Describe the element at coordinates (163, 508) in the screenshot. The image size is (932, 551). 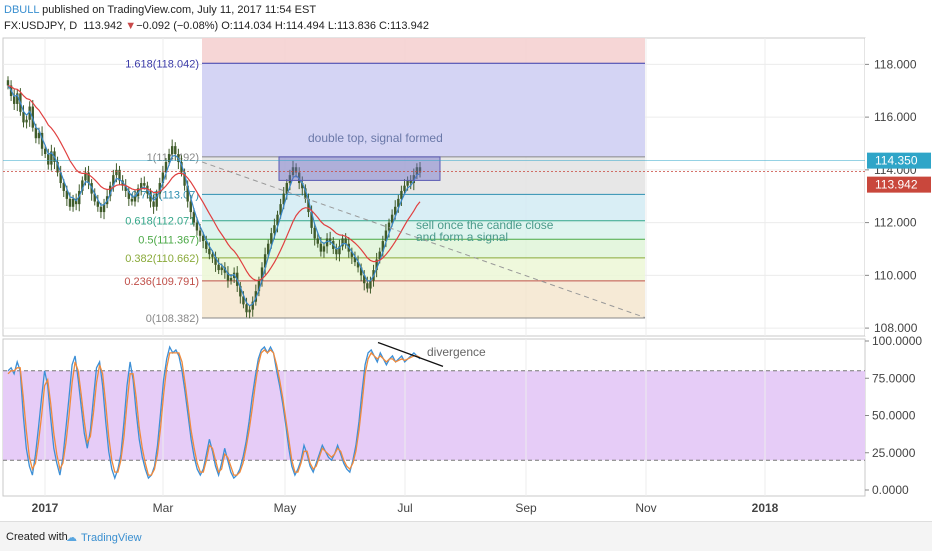
I see `time-tick-label: Mar` at that location.